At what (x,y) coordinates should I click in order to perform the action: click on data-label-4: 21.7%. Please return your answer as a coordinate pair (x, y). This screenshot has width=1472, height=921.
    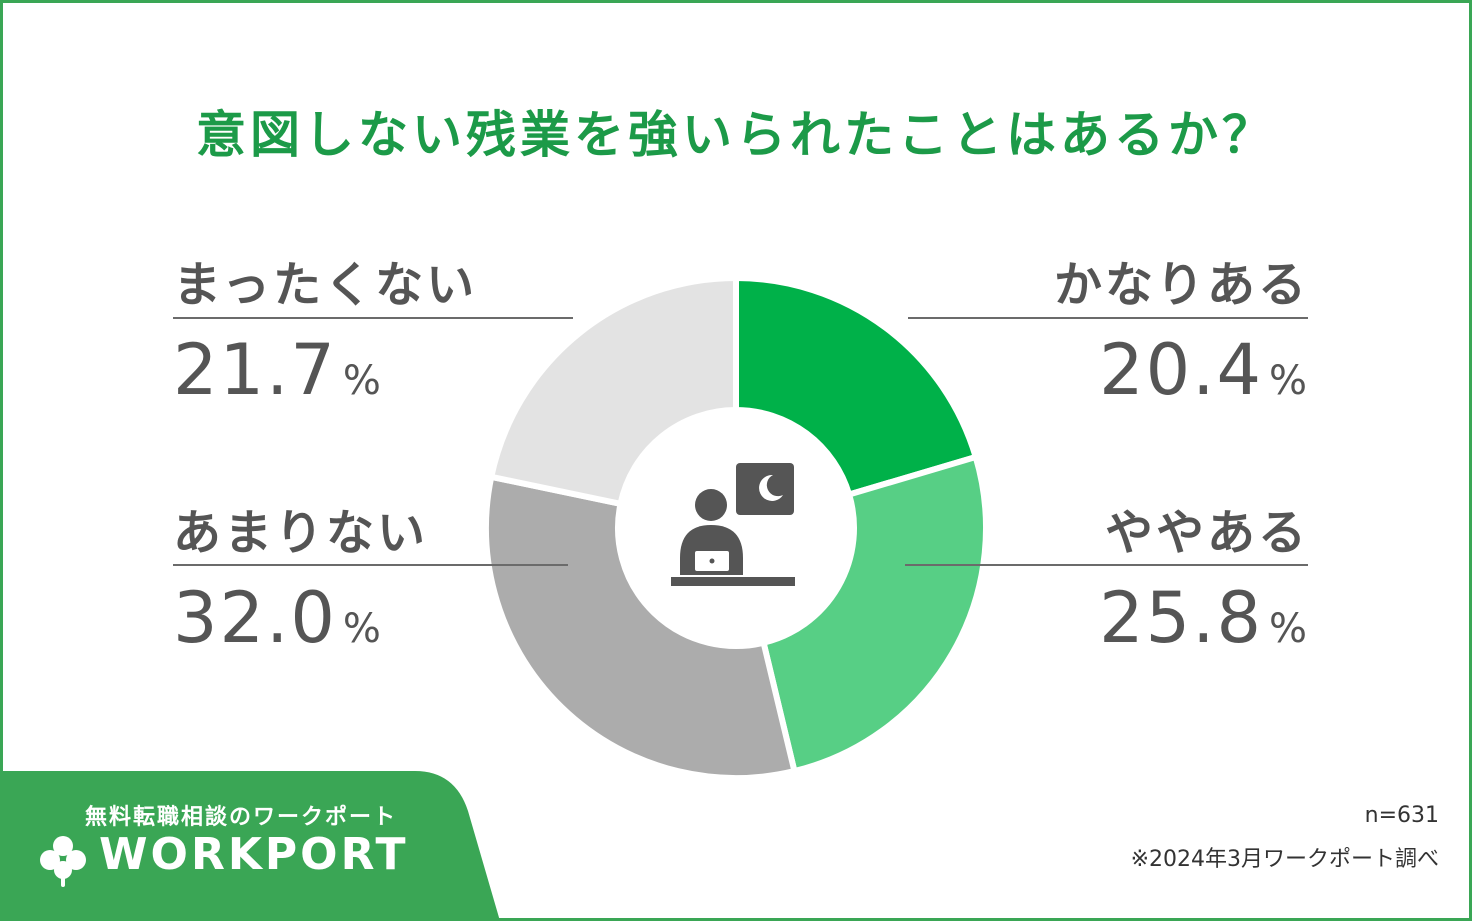
    Looking at the image, I should click on (278, 370).